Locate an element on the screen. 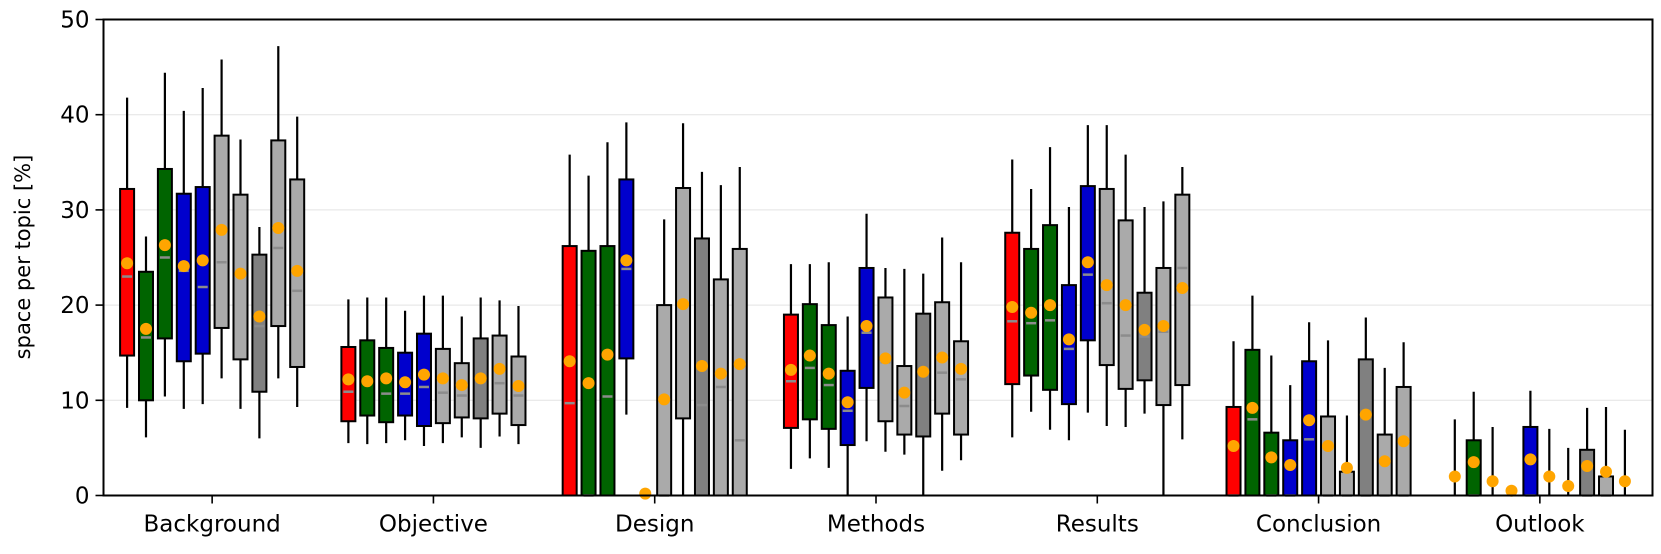 The width and height of the screenshot is (1661, 554). category-group-methods is located at coordinates (876, 354).